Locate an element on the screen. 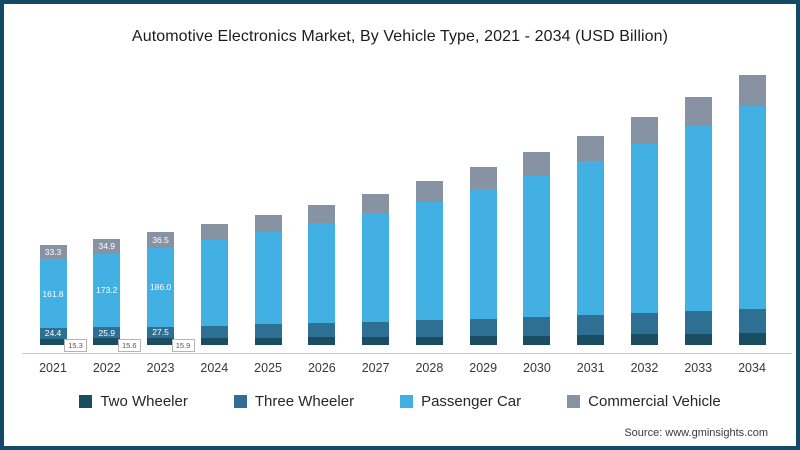 The height and width of the screenshot is (450, 800). x-axis-label-2021: 2021 is located at coordinates (53, 368).